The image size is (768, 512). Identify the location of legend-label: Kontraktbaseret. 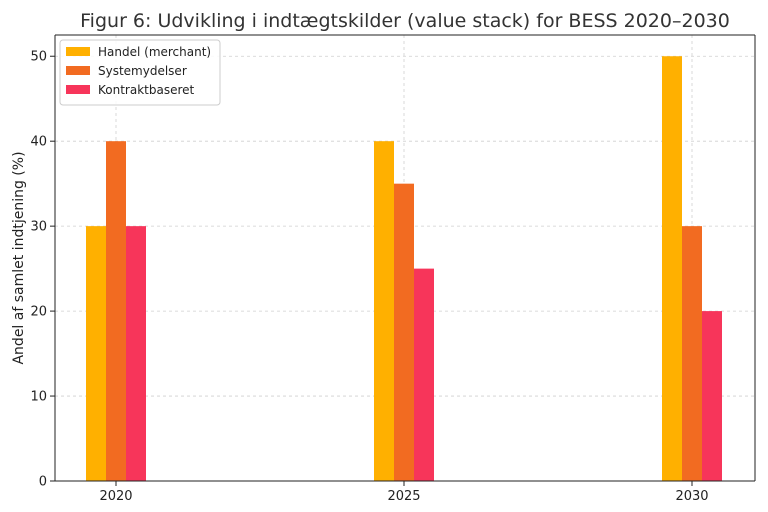
(146, 90).